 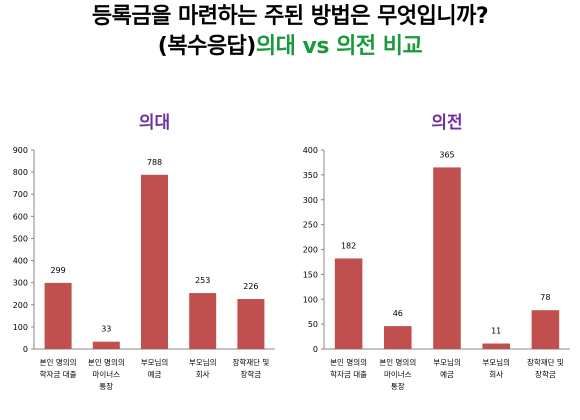 What do you see at coordinates (106, 329) in the screenshot?
I see `data-label: 33` at bounding box center [106, 329].